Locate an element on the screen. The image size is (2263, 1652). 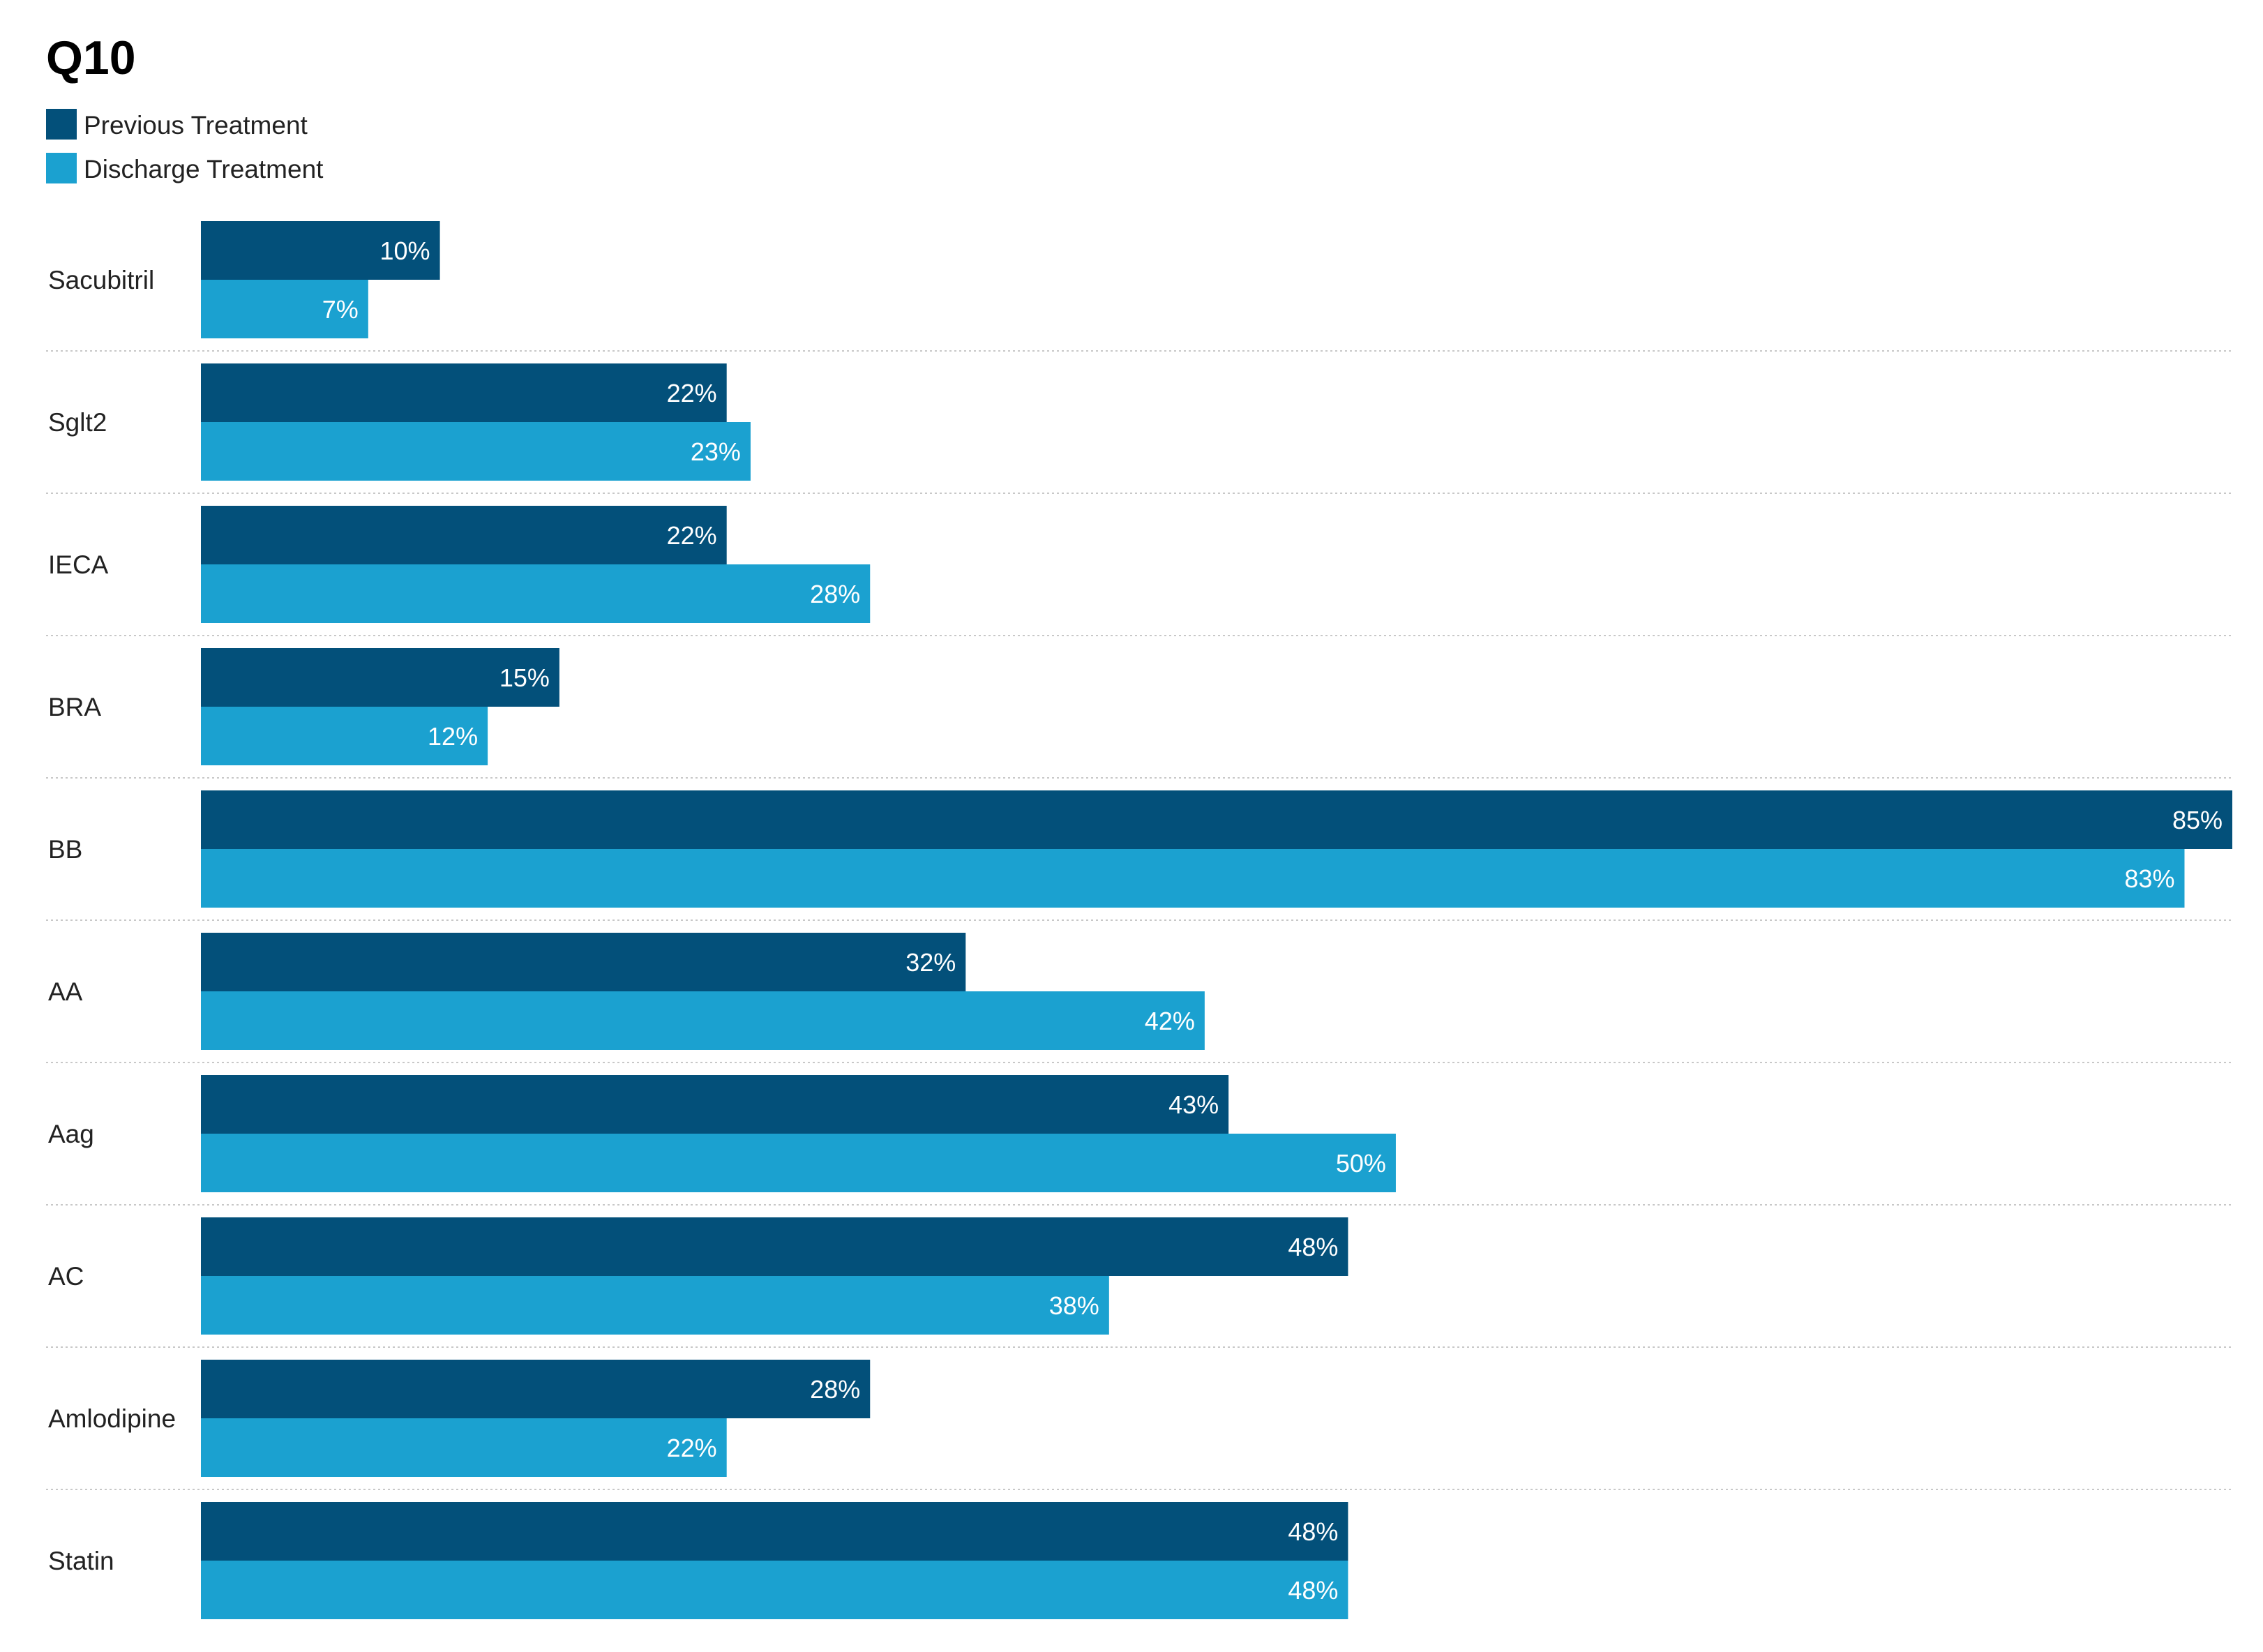
value-label-previous-treatment-aa: 32% is located at coordinates (930, 962).